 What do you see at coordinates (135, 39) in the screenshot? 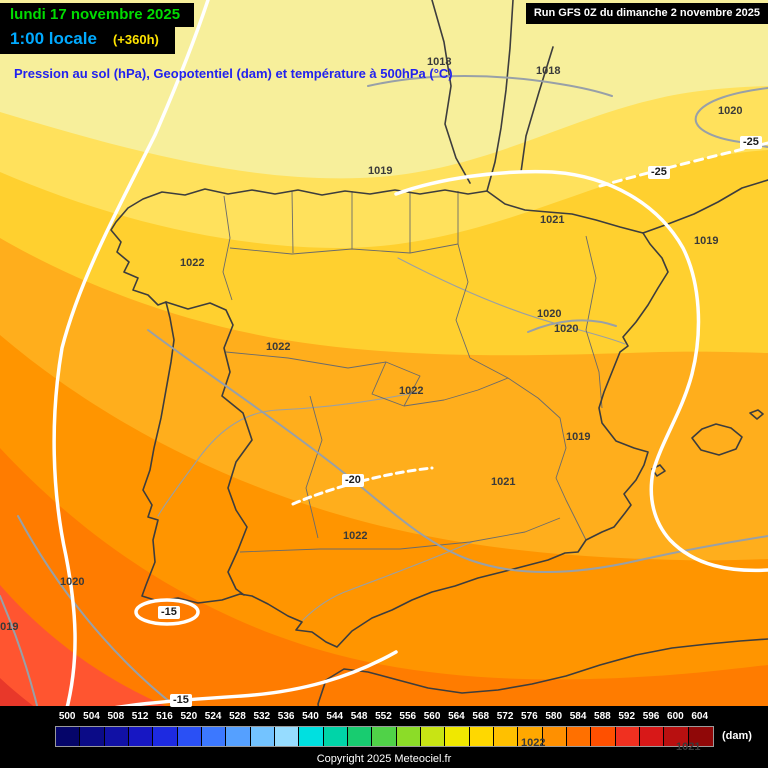
I see `forecast-offset-text: (+360h)` at bounding box center [135, 39].